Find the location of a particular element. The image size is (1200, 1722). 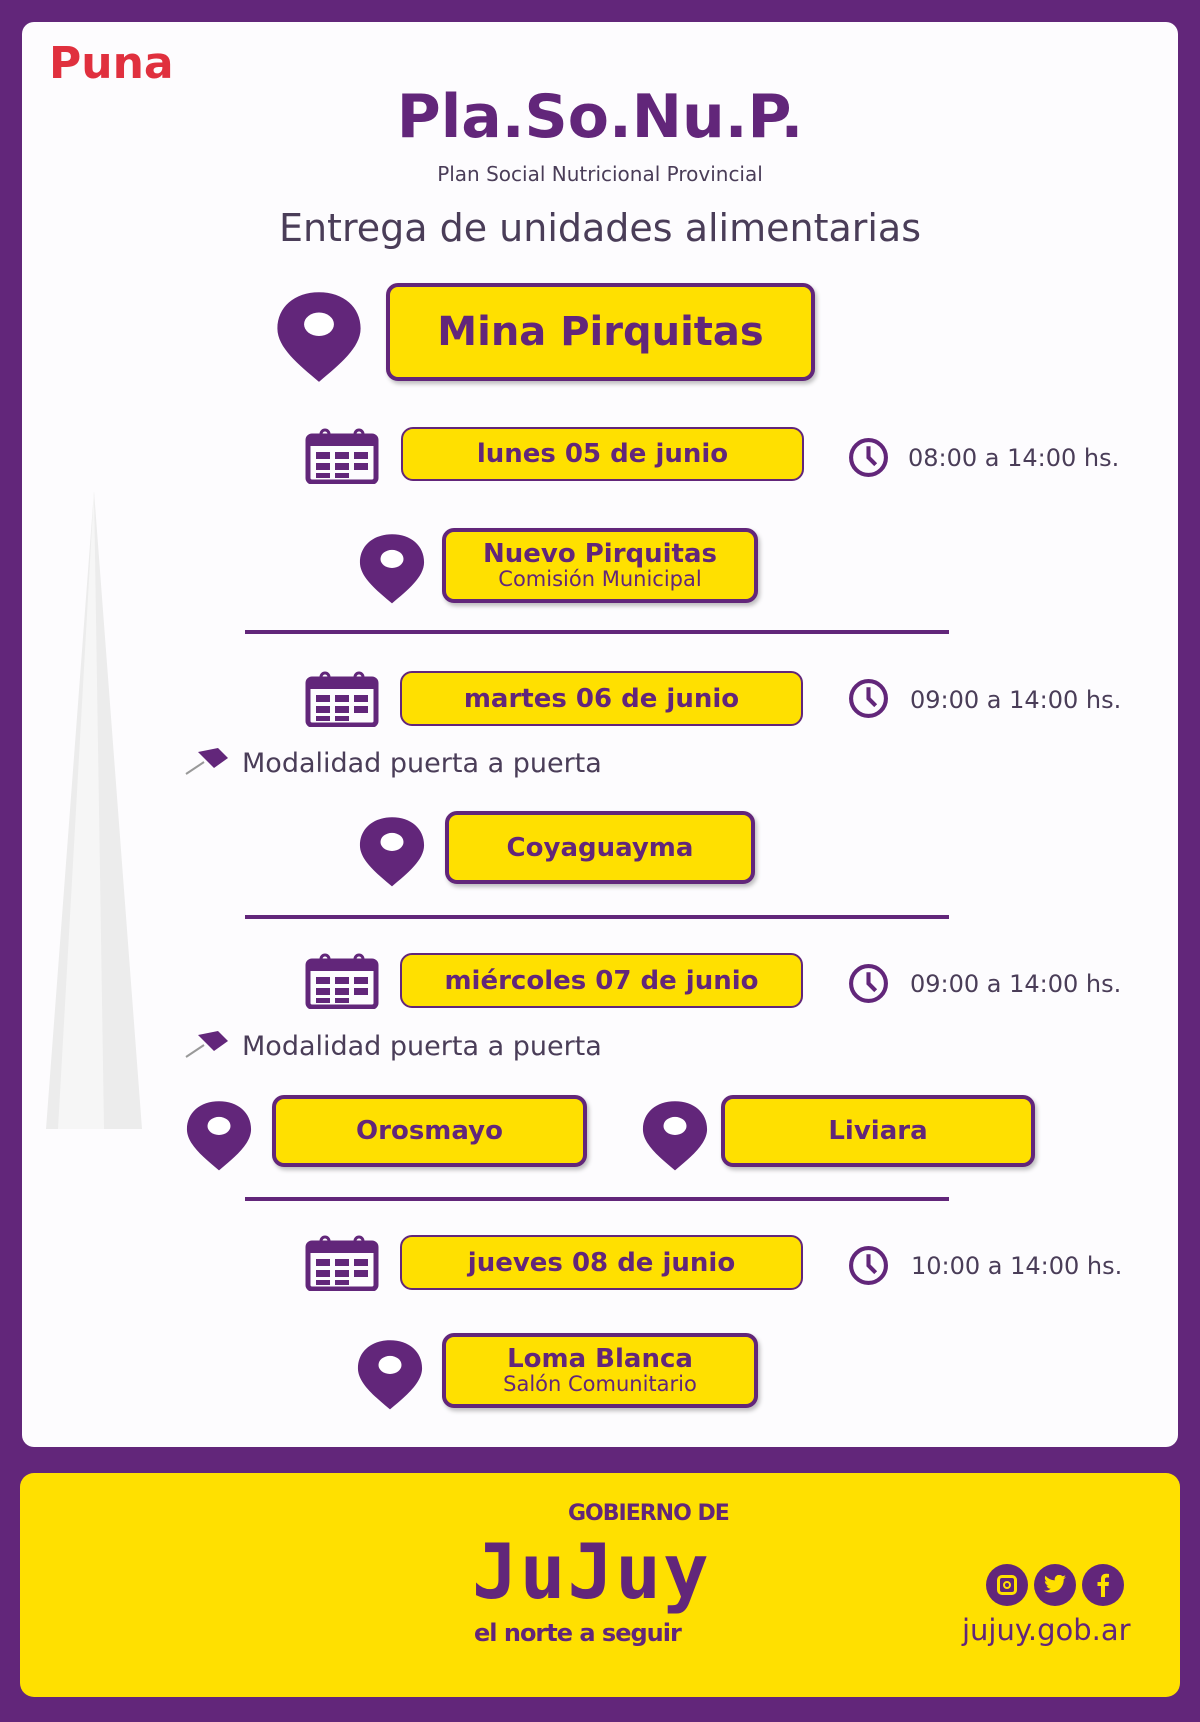

website-link: jujuy.gob.ar is located at coordinates (1046, 1630).